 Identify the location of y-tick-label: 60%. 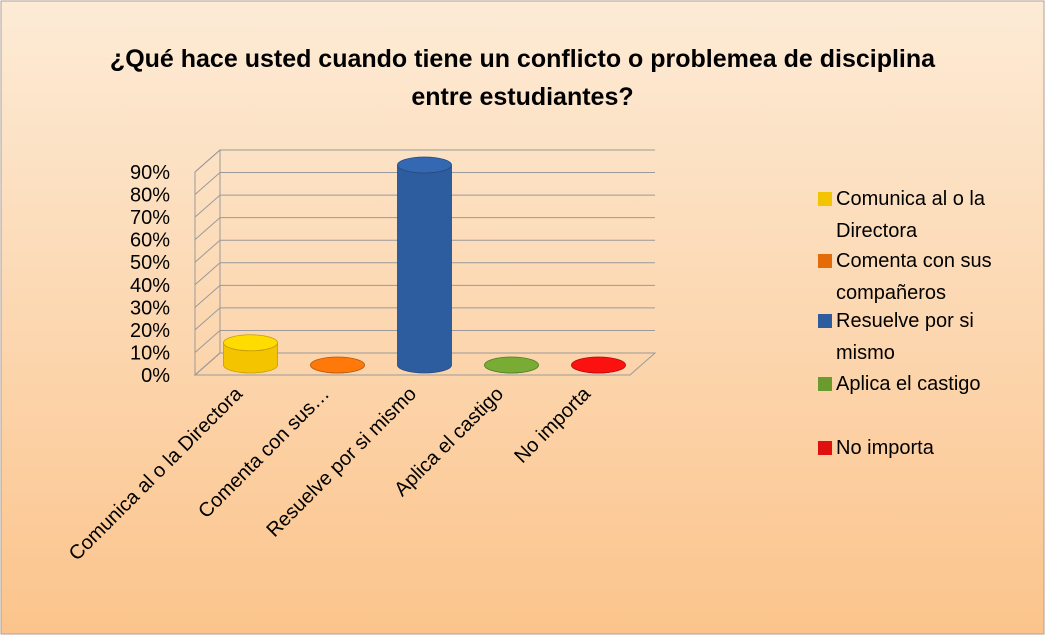
(150, 241).